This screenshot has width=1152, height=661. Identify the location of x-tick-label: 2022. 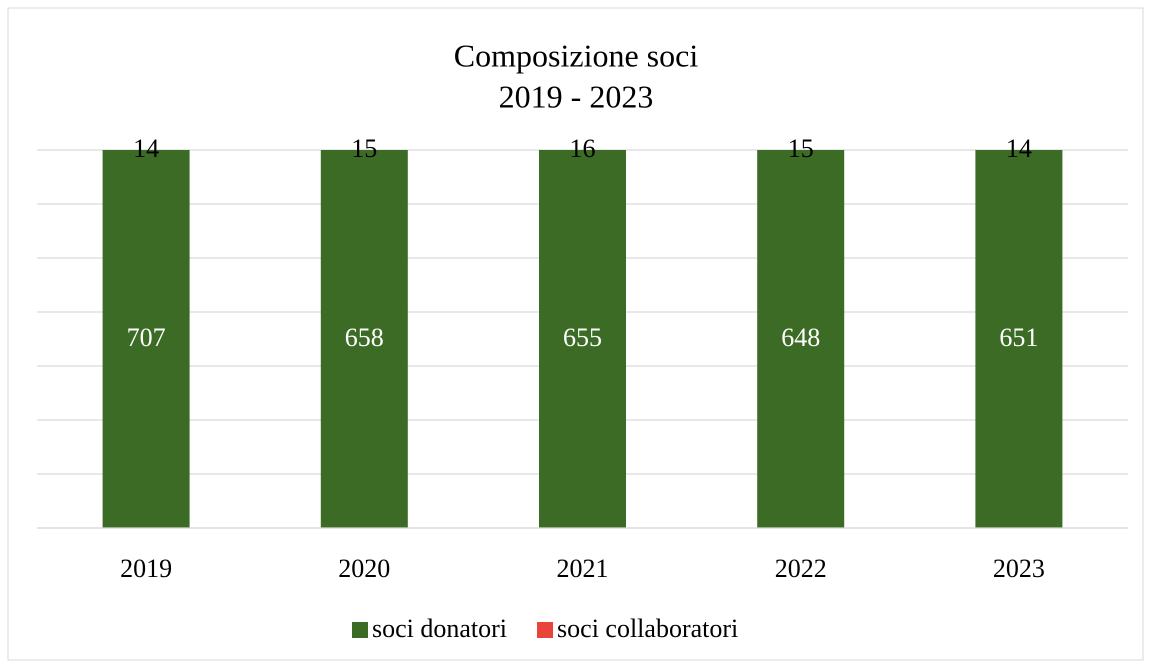
(801, 568).